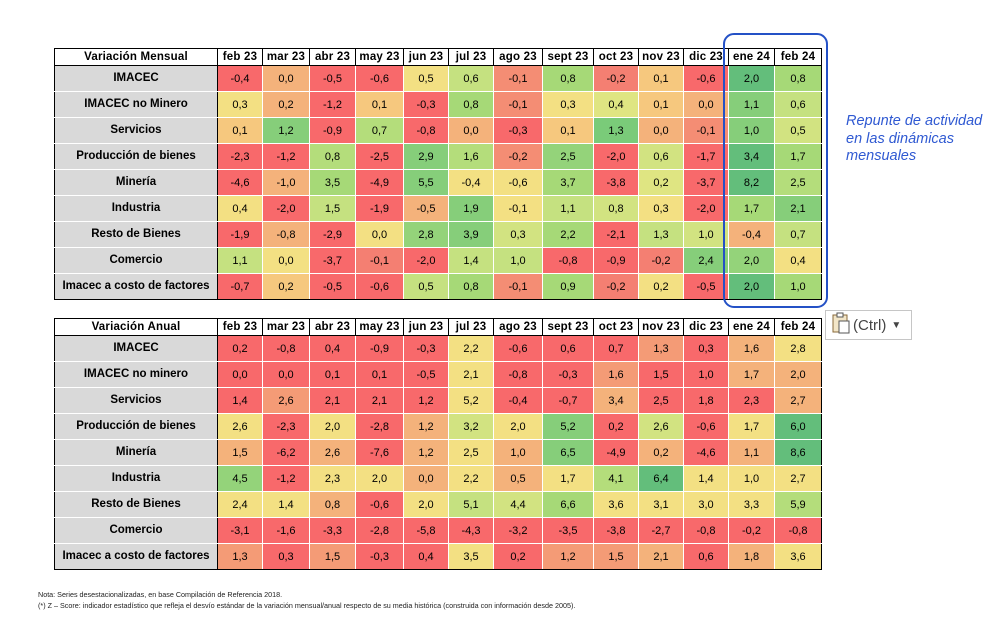 The height and width of the screenshot is (625, 994). What do you see at coordinates (616, 348) in the screenshot?
I see `value-cell: 0,7` at bounding box center [616, 348].